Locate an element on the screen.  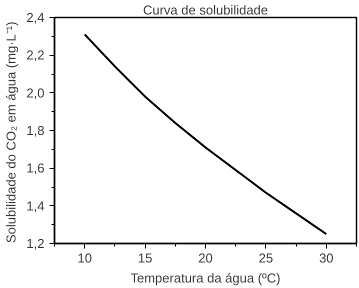
x-tick-label: 25 is located at coordinates (266, 258).